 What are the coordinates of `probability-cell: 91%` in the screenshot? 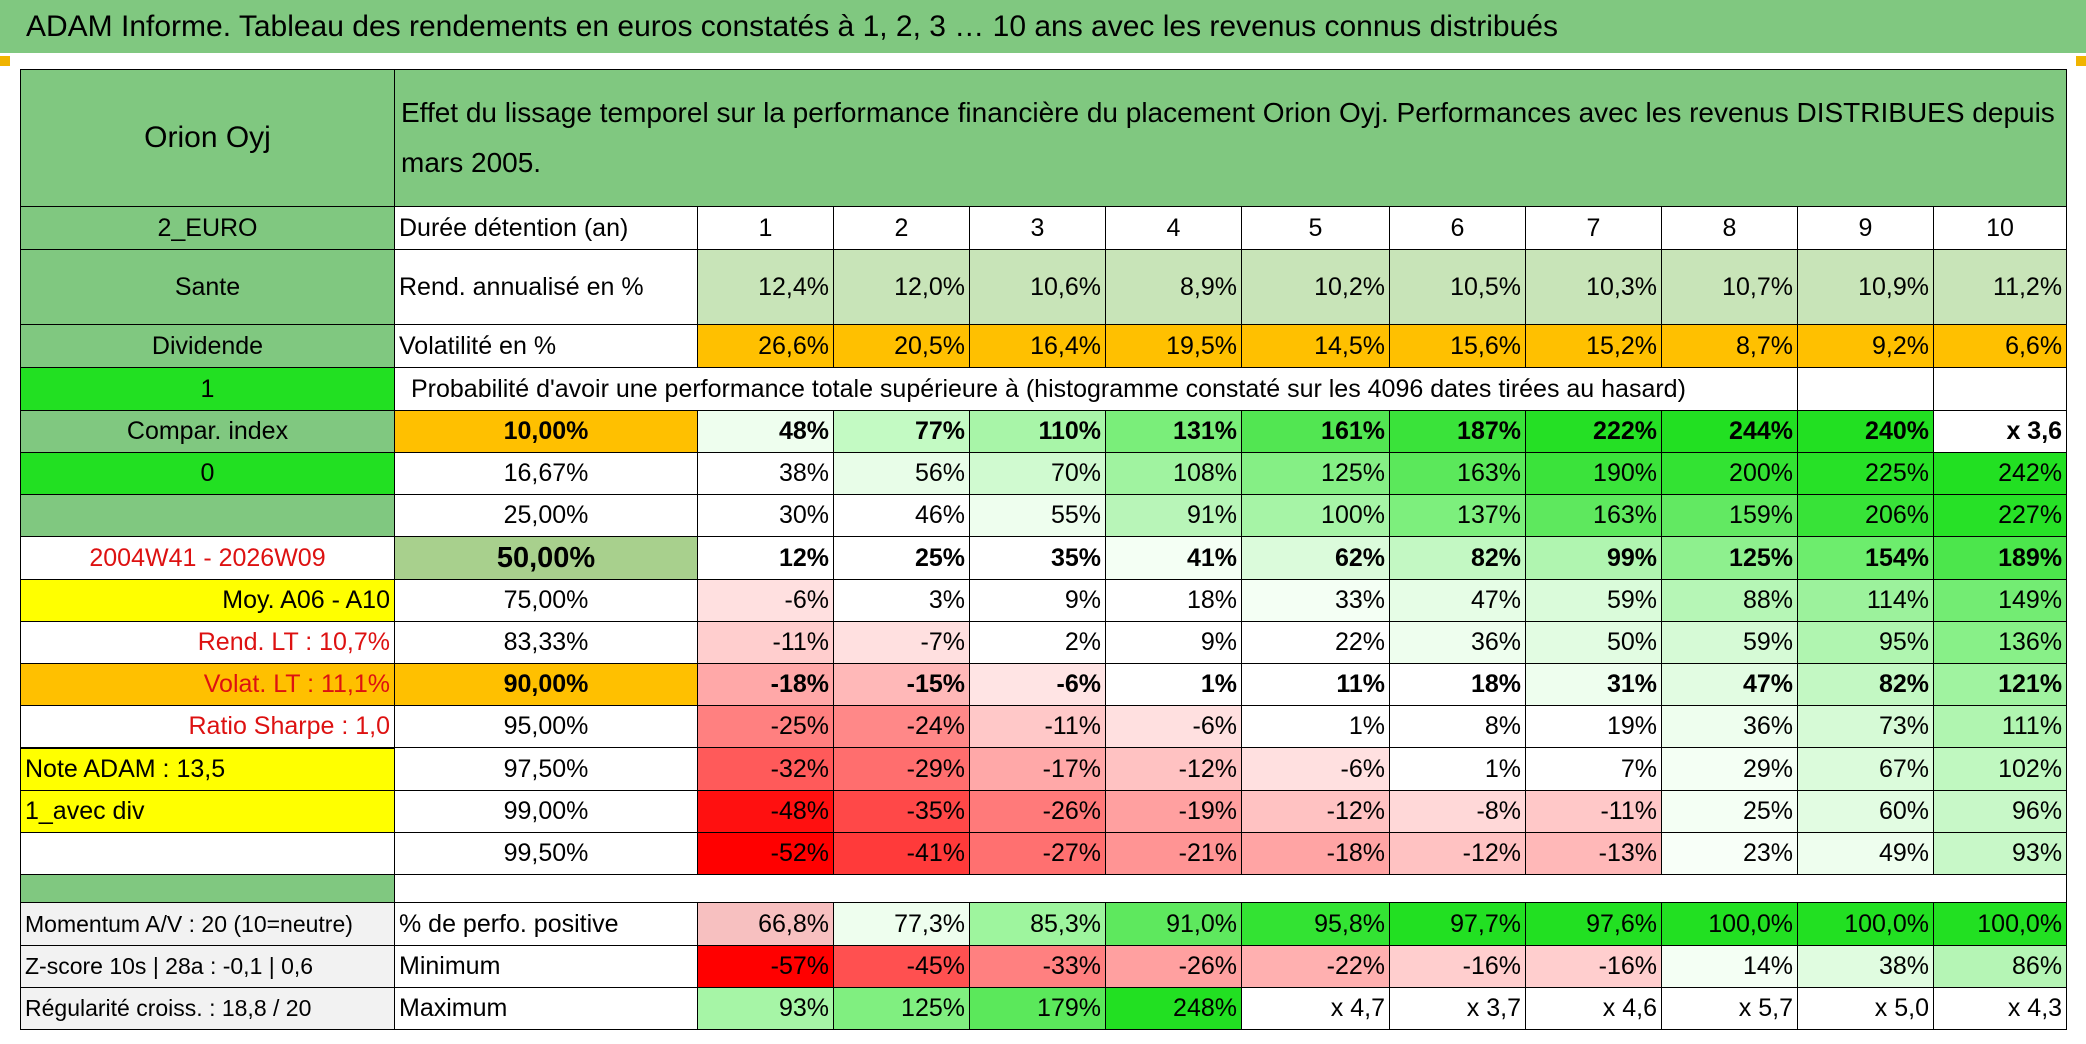 It's located at (1173, 515).